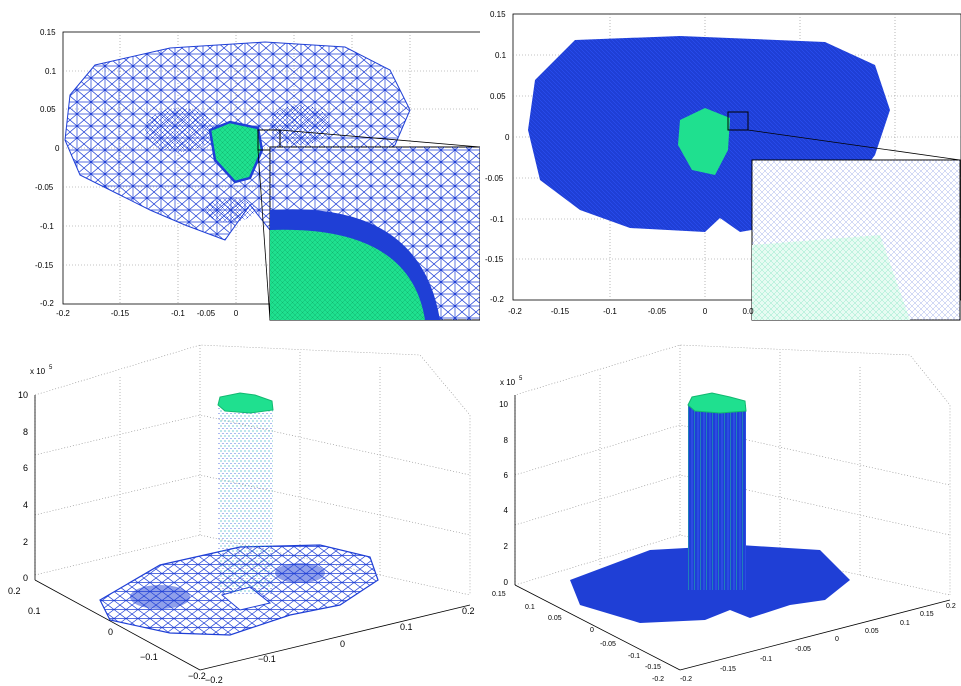  What do you see at coordinates (107, 633) in the screenshot?
I see `y-tick-labels: 0.2 0.1 0 −0.1 −0.2` at bounding box center [107, 633].